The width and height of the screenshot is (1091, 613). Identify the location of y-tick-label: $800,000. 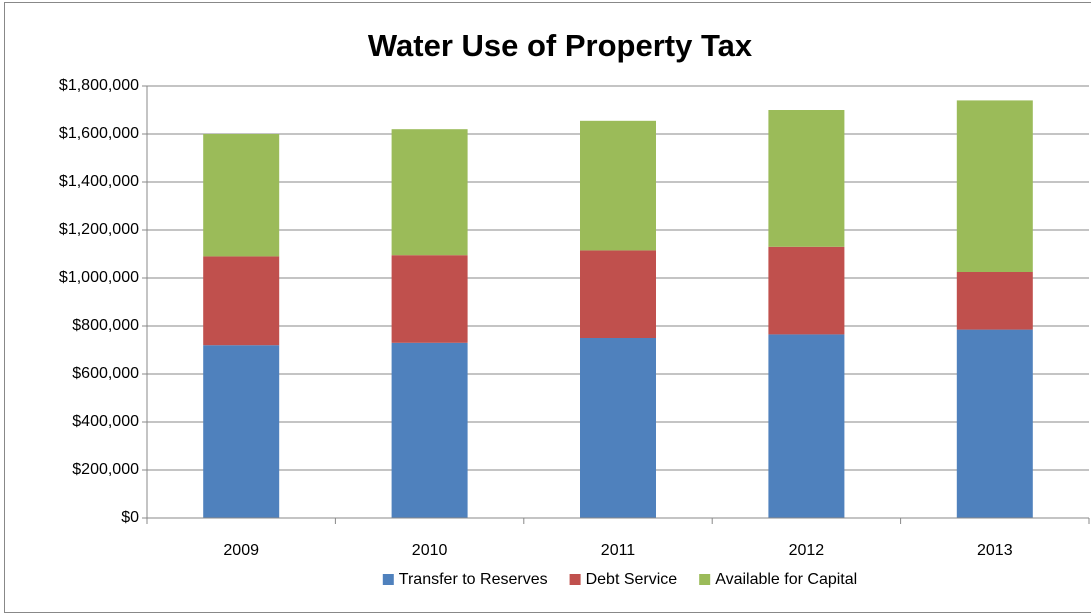
(105, 325).